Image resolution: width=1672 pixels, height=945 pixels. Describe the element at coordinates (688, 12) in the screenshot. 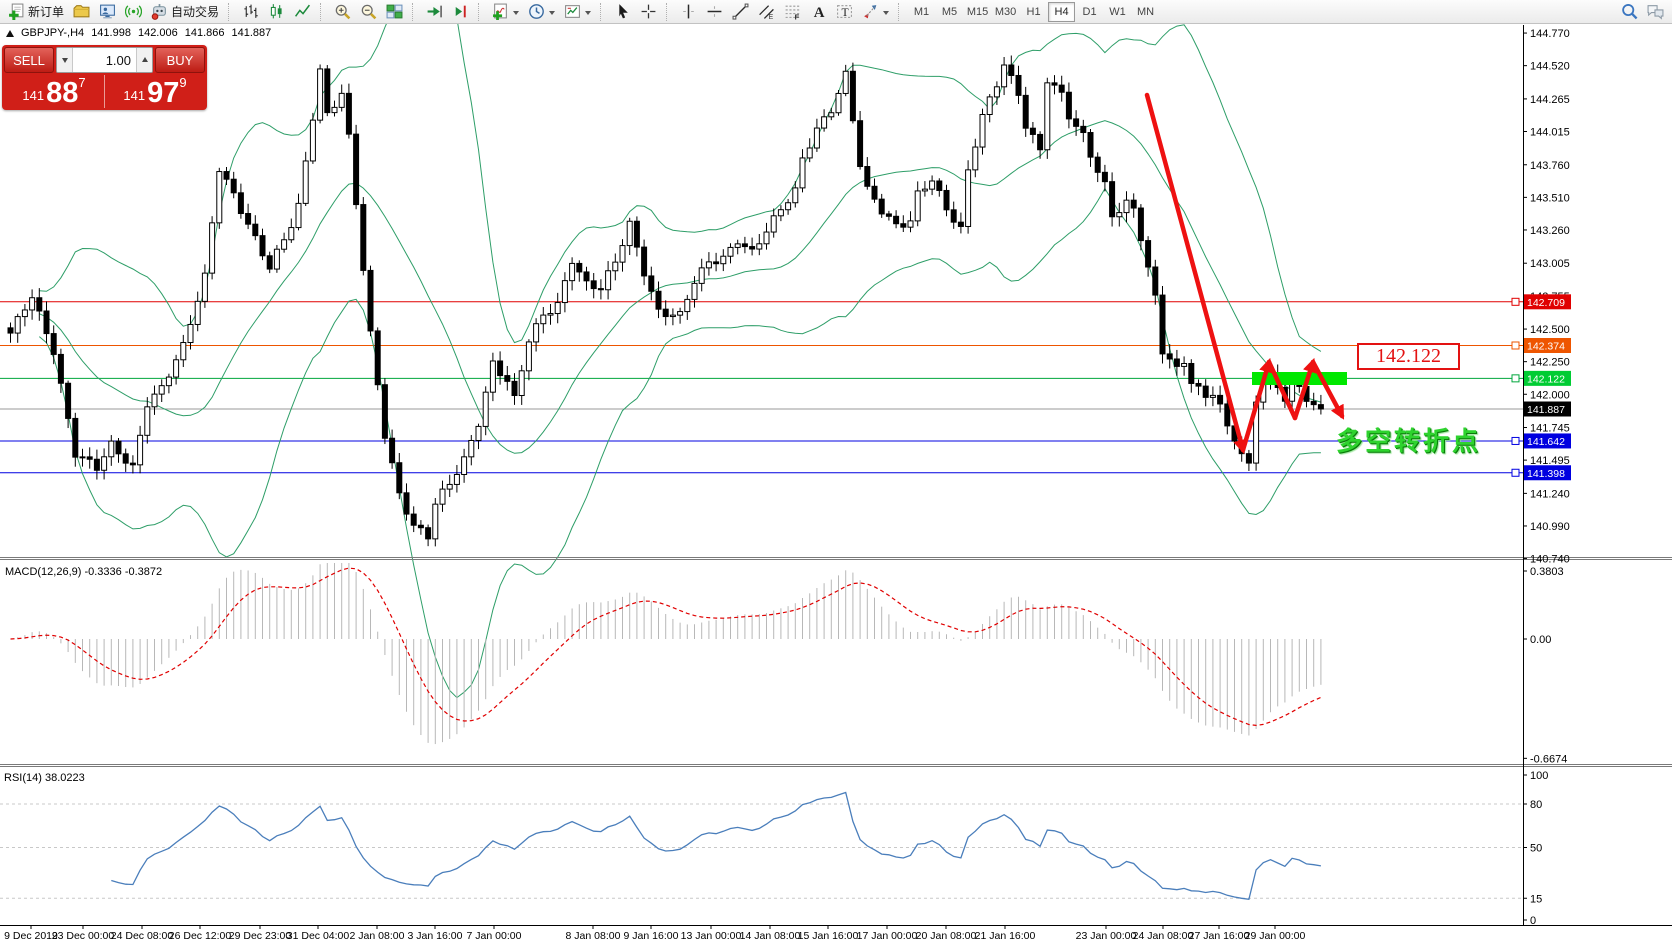

I see `vertical-line-button` at that location.